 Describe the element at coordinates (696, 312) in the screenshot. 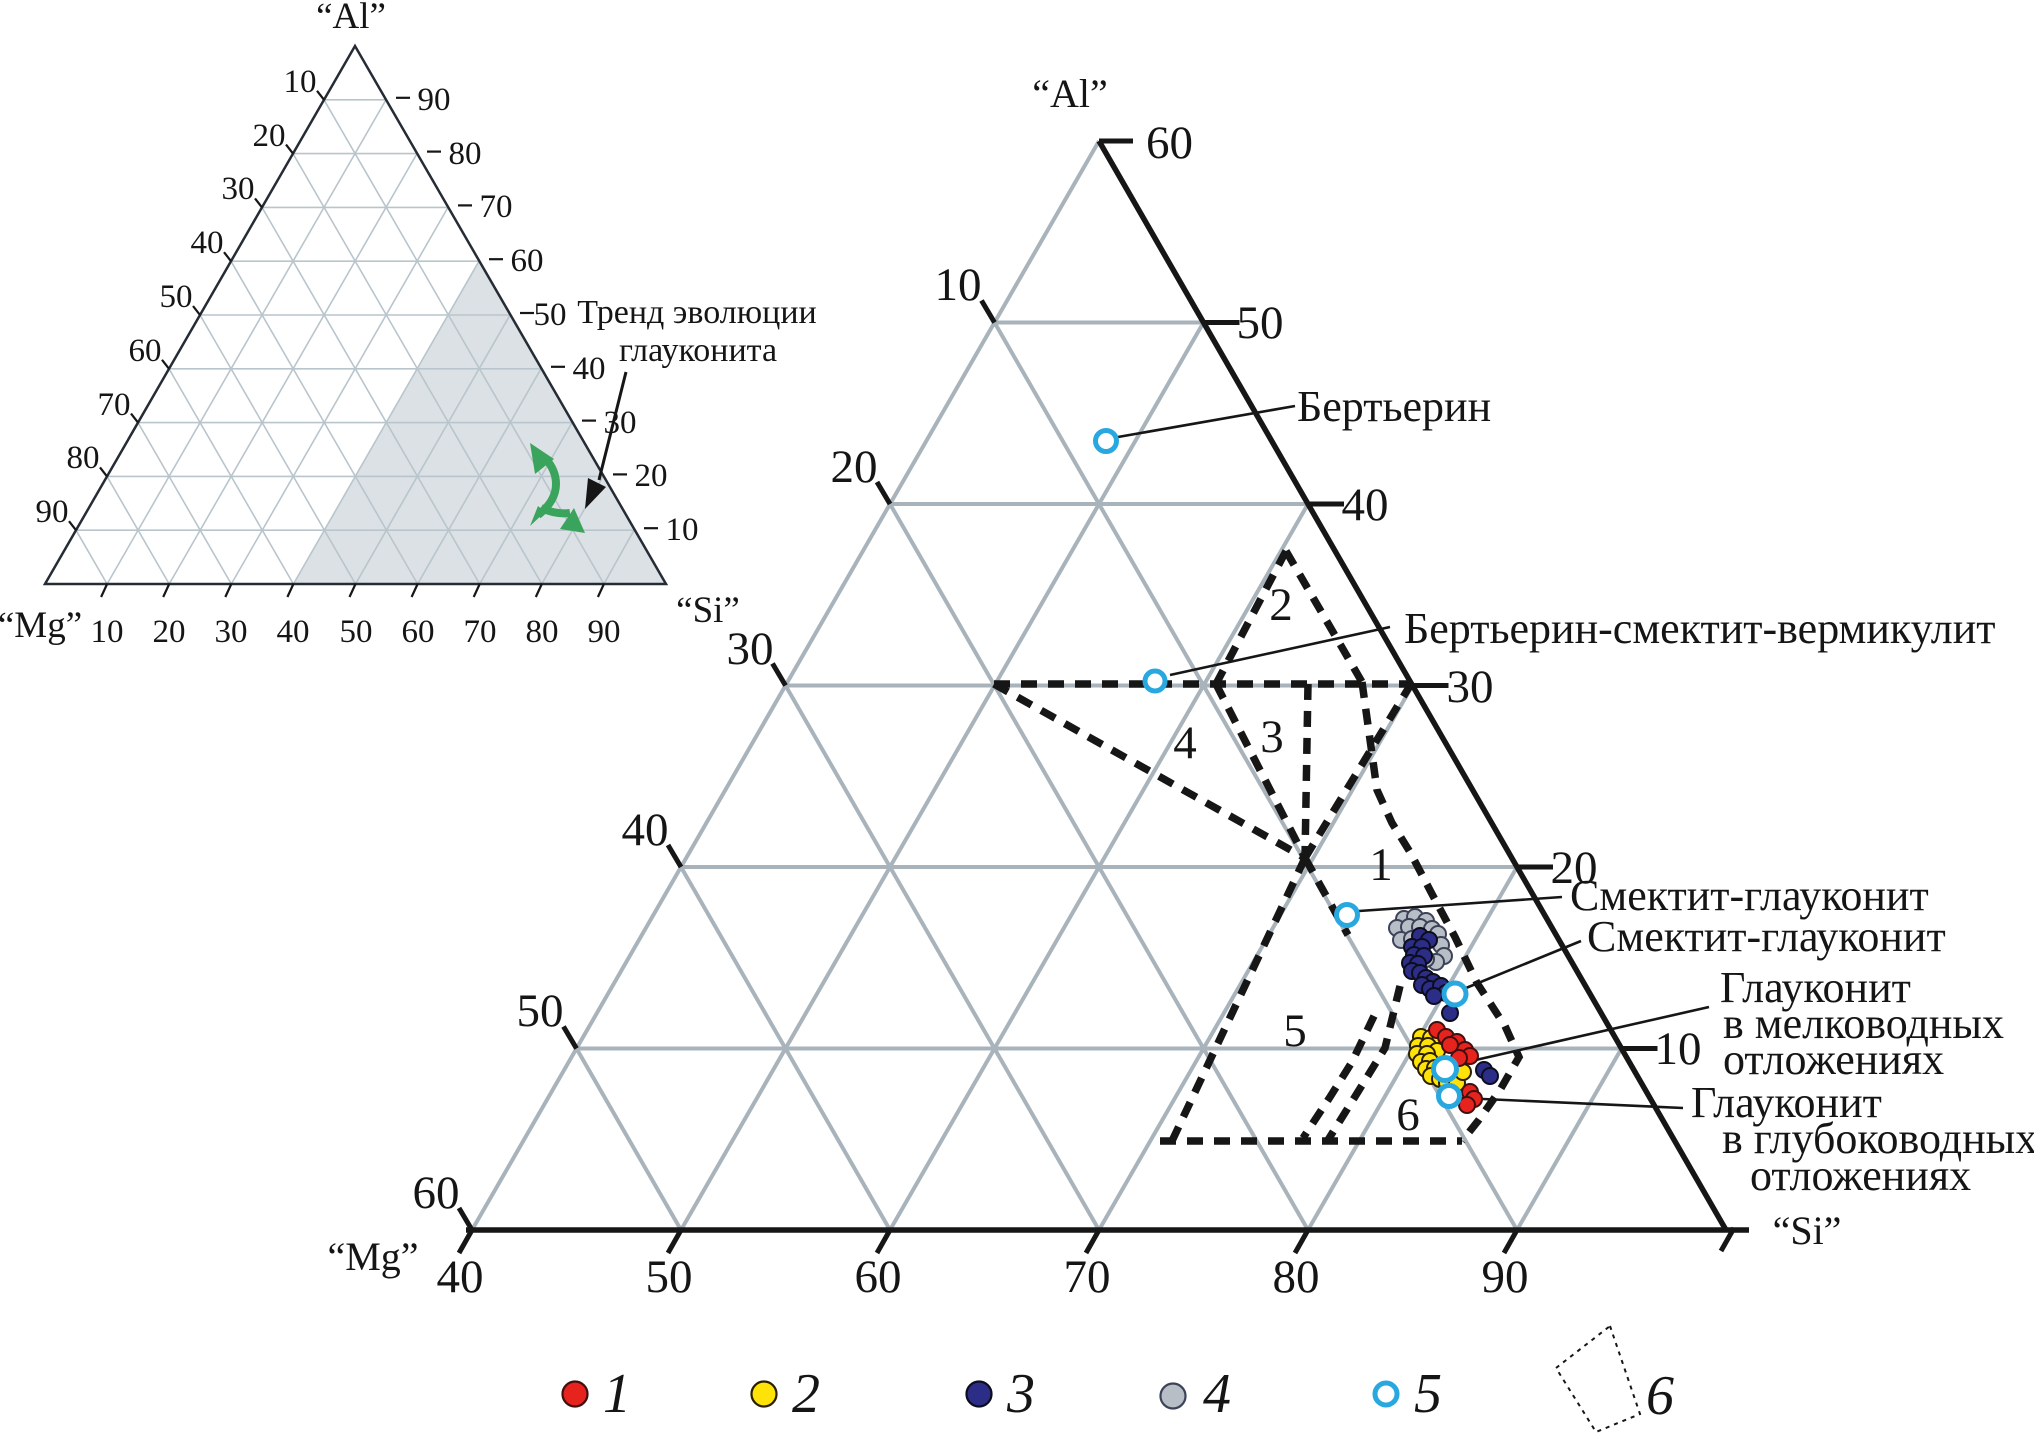

I see `svg-text: Тренд эволюции` at that location.